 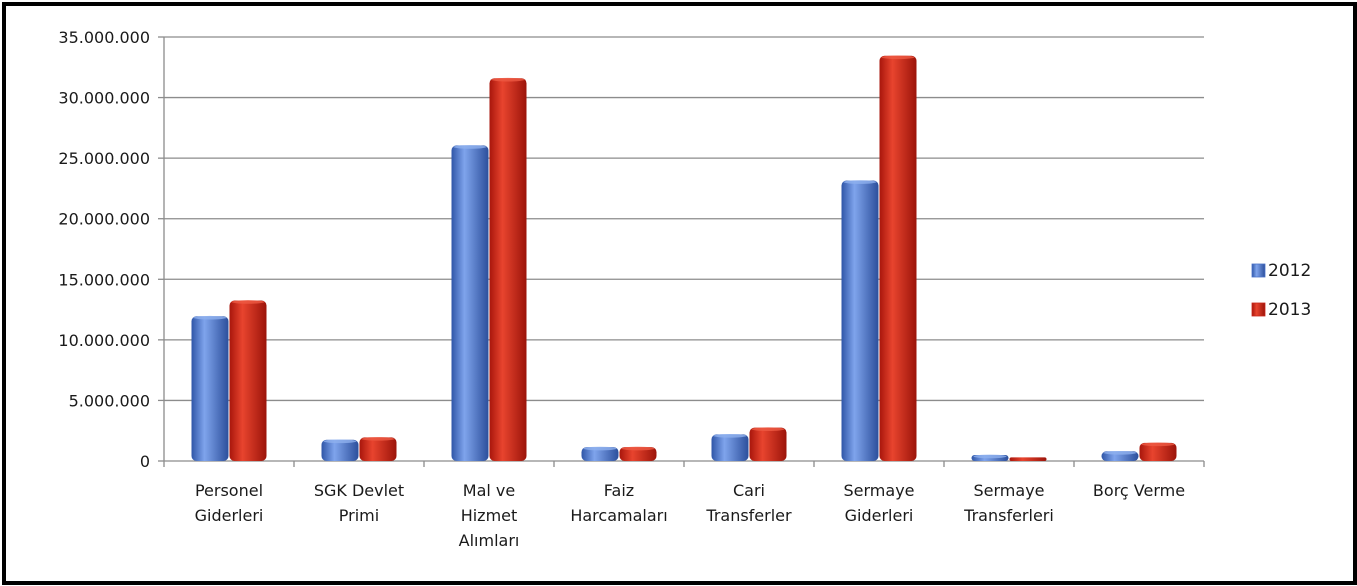 What do you see at coordinates (229, 490) in the screenshot?
I see `x-tick-label: Personel` at bounding box center [229, 490].